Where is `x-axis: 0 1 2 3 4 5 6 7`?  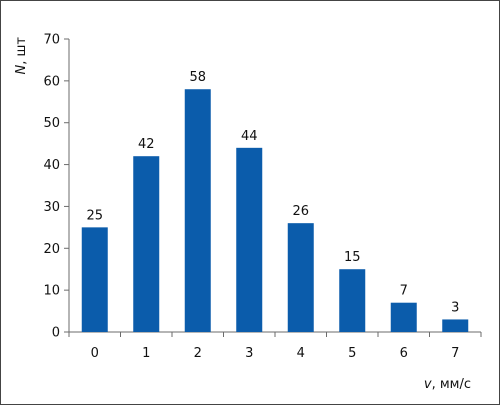
x-axis: 0 1 2 3 4 5 6 7 is located at coordinates (275, 346).